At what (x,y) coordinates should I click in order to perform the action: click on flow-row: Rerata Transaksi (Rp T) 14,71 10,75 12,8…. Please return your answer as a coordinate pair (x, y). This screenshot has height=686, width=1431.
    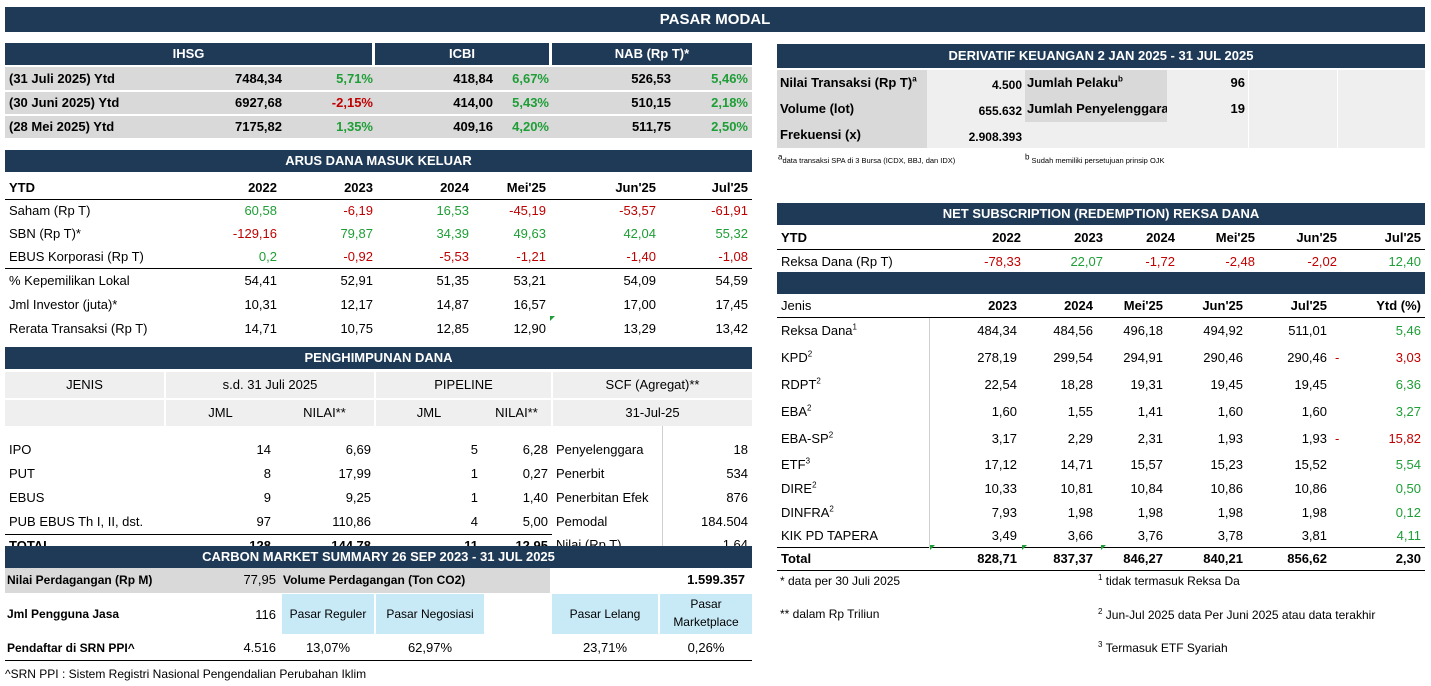
    Looking at the image, I should click on (378, 329).